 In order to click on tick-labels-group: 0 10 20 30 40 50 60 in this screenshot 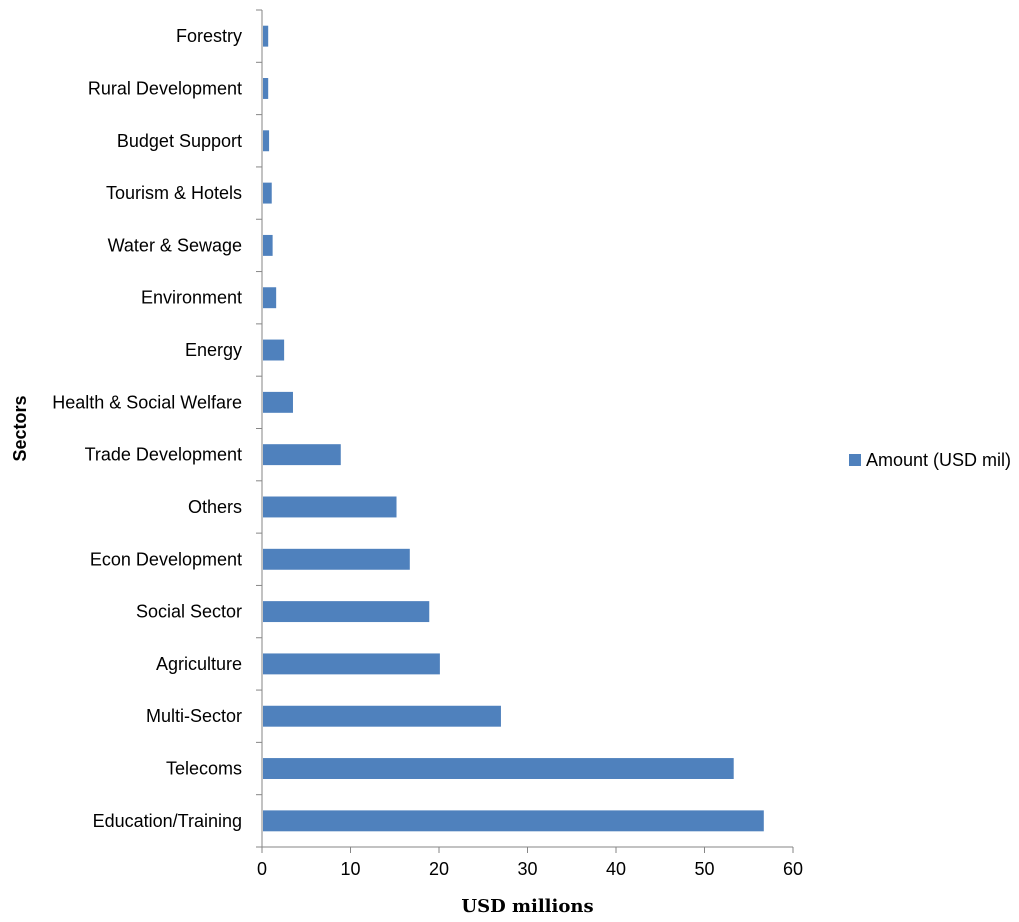, I will do `click(530, 869)`.